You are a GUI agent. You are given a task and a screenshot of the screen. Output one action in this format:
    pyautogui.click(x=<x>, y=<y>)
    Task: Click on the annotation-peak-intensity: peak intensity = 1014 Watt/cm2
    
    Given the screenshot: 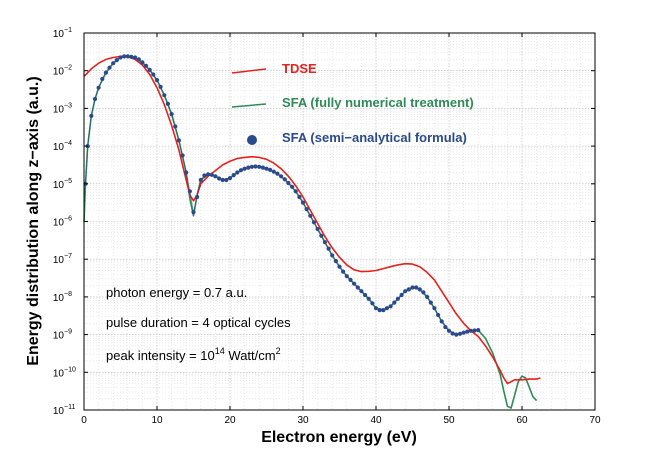 What is the action you would take?
    pyautogui.click(x=193, y=354)
    